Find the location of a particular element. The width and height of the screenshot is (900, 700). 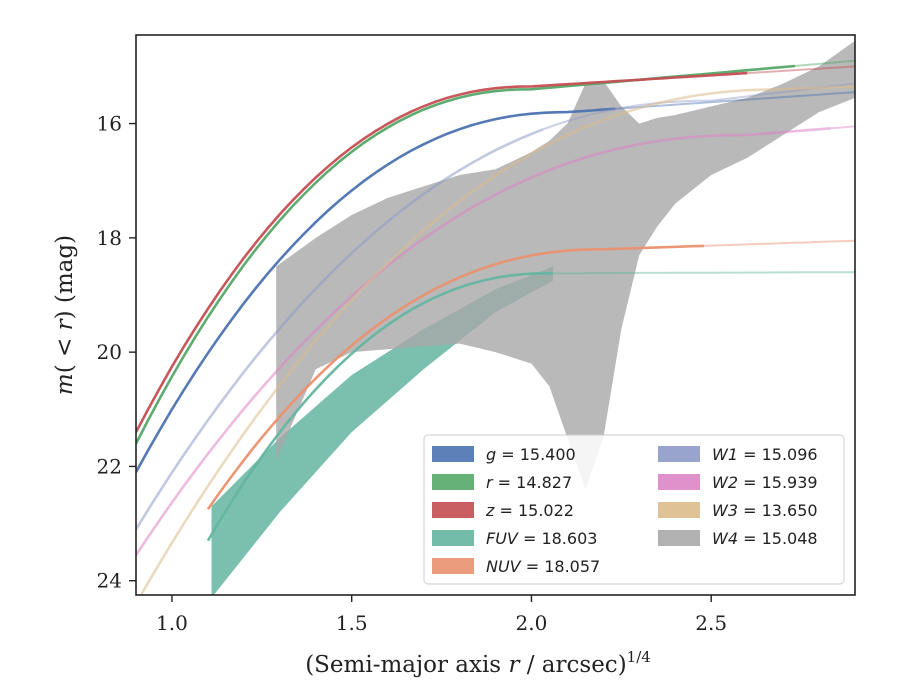

legend-label-w3: W3 = 13.650 is located at coordinates (765, 510).